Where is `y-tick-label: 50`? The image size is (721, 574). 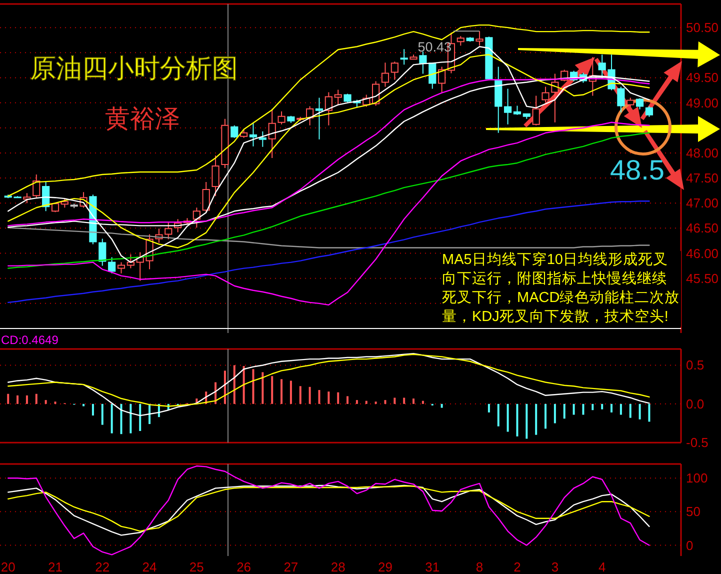
y-tick-label: 50 is located at coordinates (693, 512).